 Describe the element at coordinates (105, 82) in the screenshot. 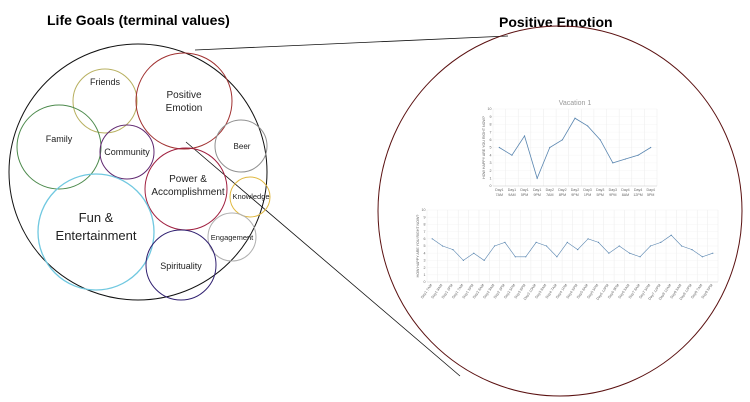

I see `friends-label: Friends` at that location.